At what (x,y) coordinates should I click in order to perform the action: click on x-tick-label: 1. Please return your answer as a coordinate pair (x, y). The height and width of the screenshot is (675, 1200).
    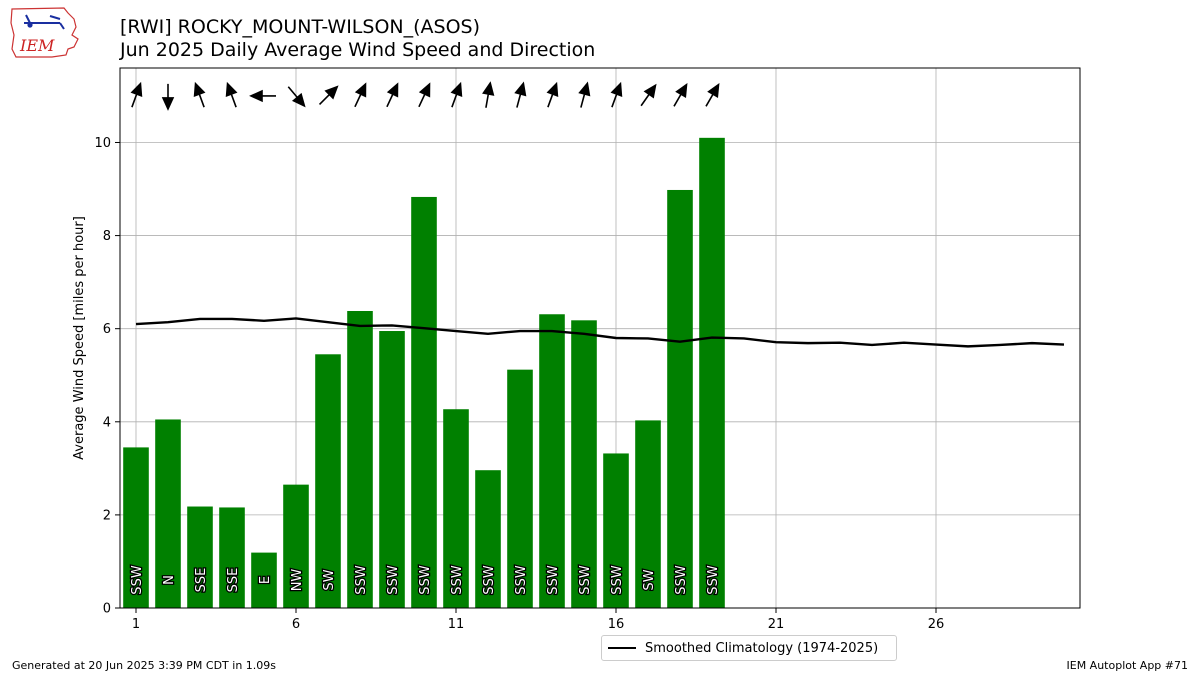
    Looking at the image, I should click on (136, 624).